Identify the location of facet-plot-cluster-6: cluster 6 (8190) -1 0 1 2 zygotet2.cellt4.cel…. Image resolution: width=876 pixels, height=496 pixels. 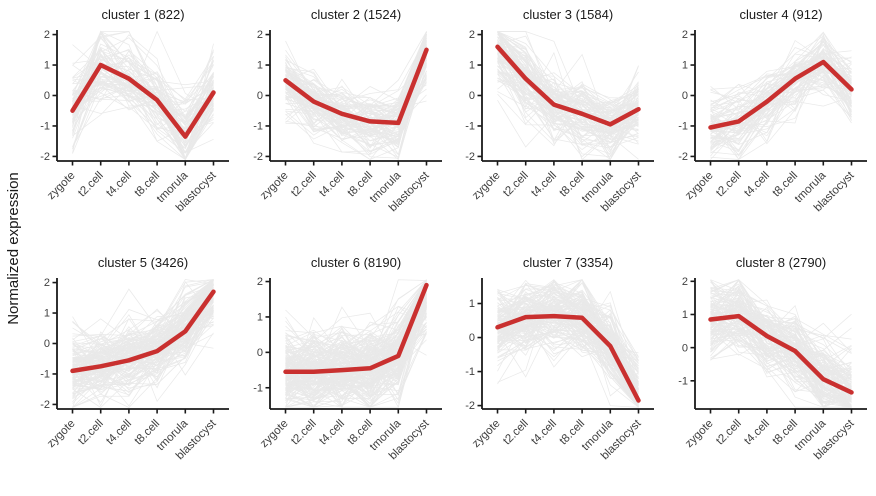
(347, 358).